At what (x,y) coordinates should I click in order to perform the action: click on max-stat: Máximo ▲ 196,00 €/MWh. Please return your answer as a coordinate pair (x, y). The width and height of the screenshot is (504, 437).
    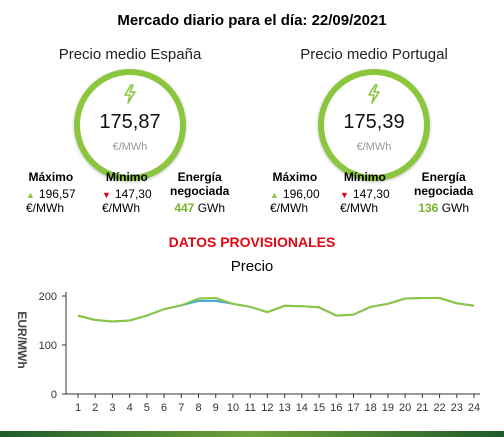
    Looking at the image, I should click on (295, 192).